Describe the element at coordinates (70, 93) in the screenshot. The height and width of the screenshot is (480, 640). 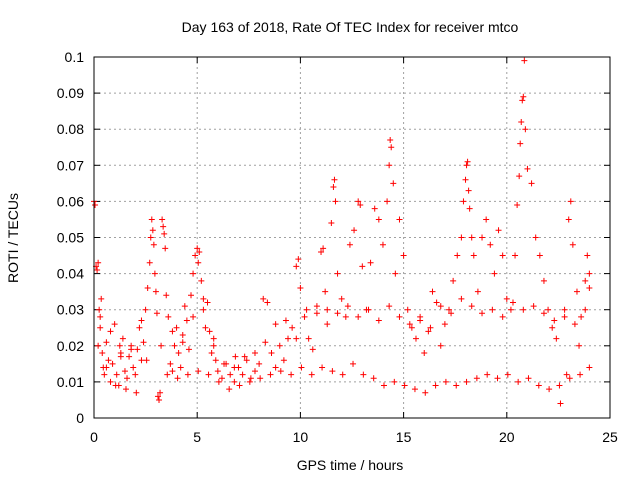
I see `y-tick-label: 0.09` at that location.